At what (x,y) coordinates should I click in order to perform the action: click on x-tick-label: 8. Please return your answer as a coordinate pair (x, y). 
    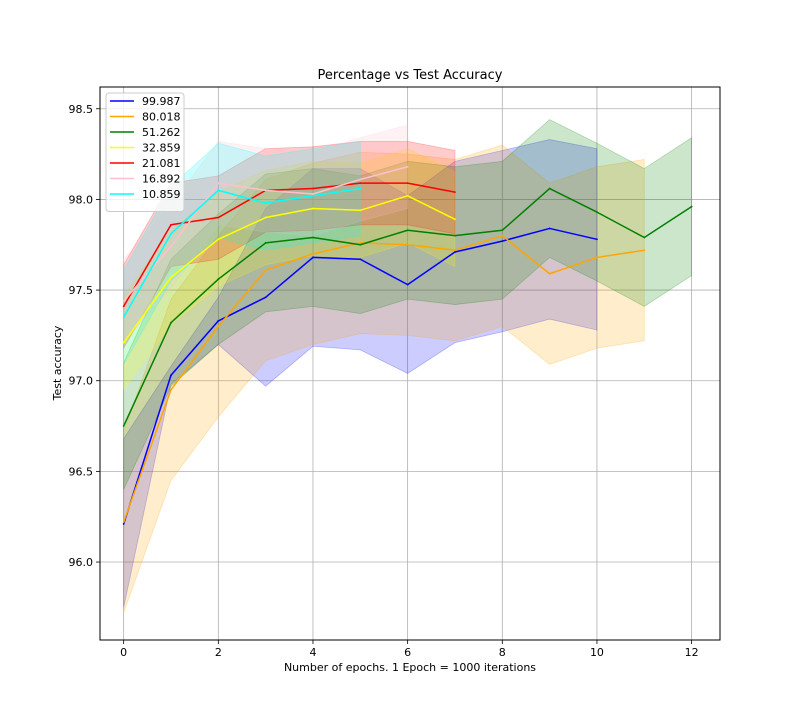
    Looking at the image, I should click on (502, 652).